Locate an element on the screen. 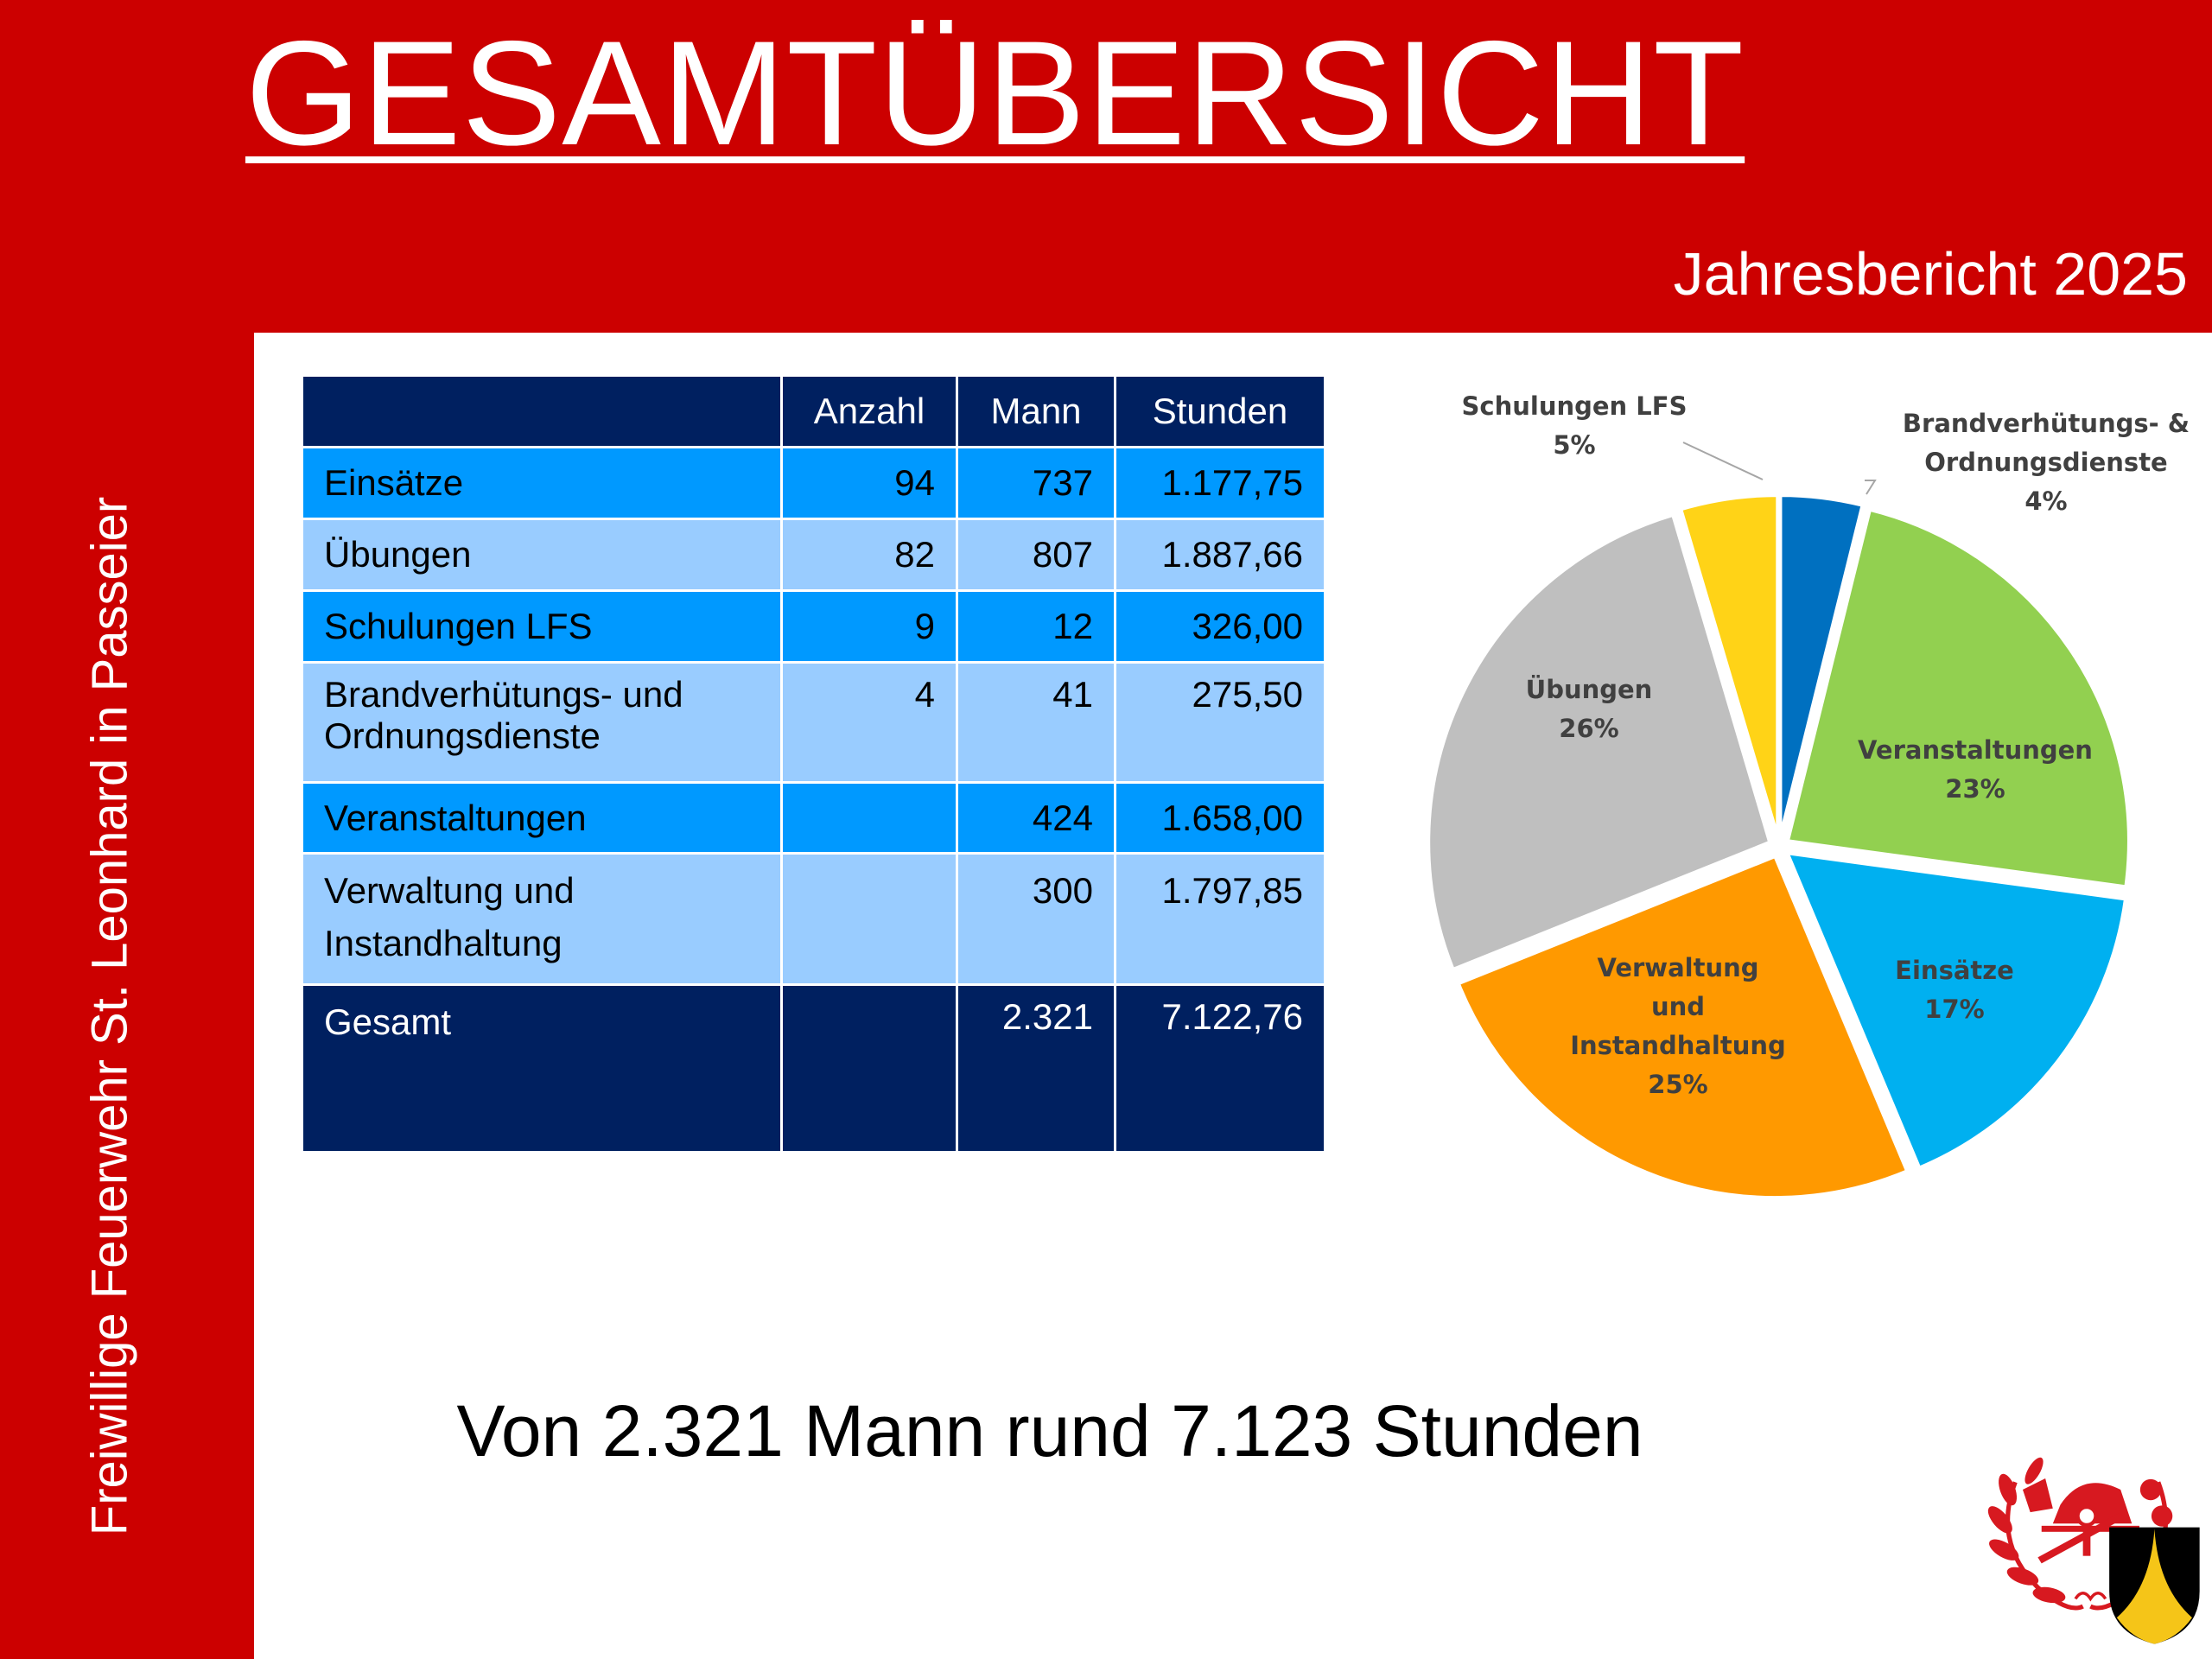 This screenshot has width=2212, height=1659. cell-mann: 424 is located at coordinates (1036, 818).